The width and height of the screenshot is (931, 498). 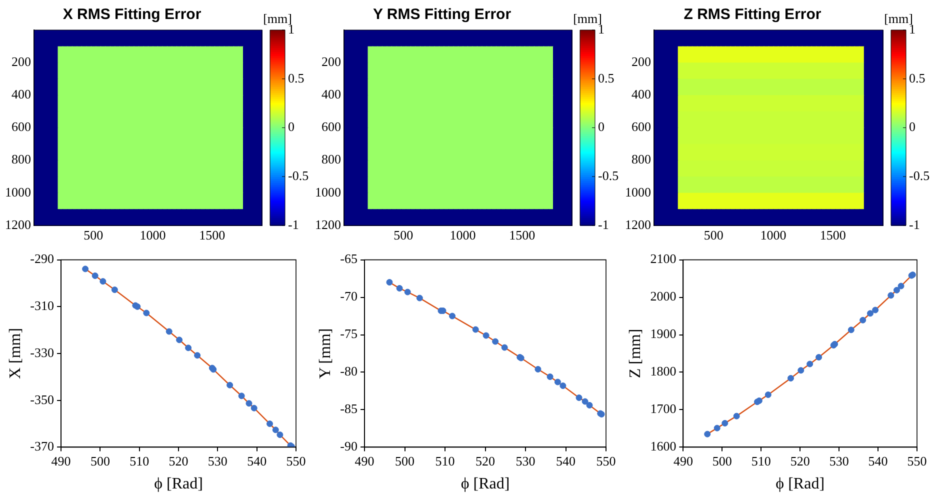 I want to click on x-tick-label: 540, so click(x=878, y=460).